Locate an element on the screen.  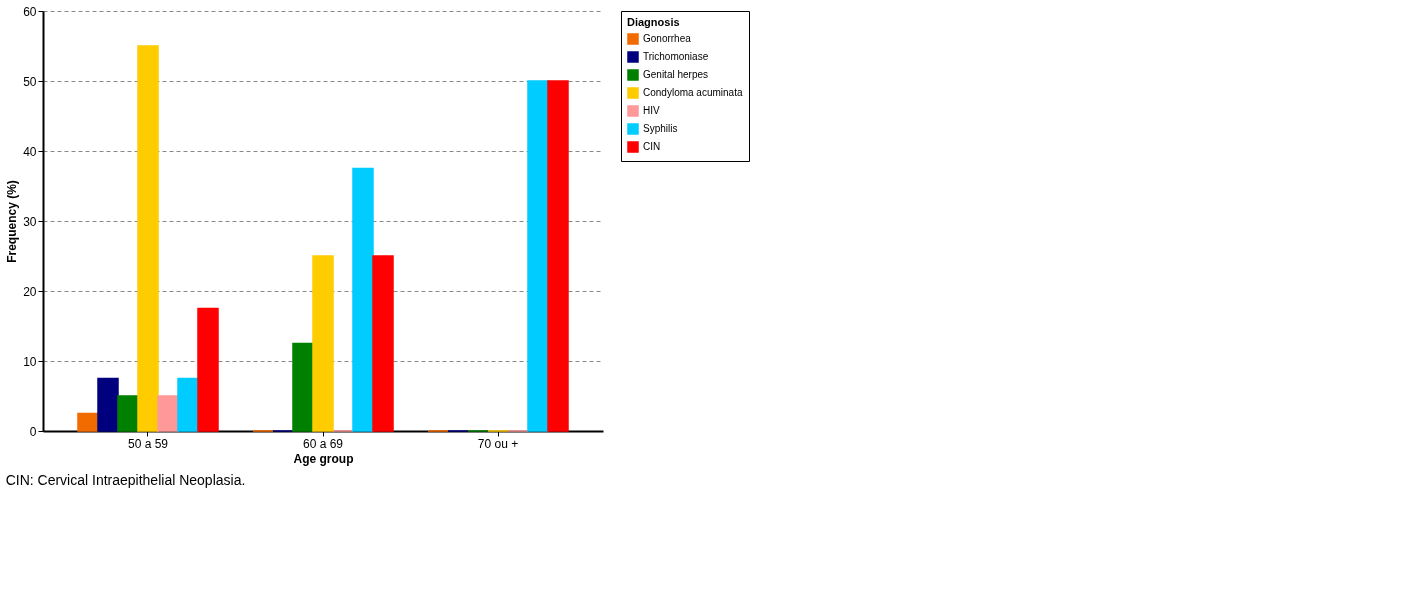
y-axis-title: Frequency (%) is located at coordinates (12, 221).